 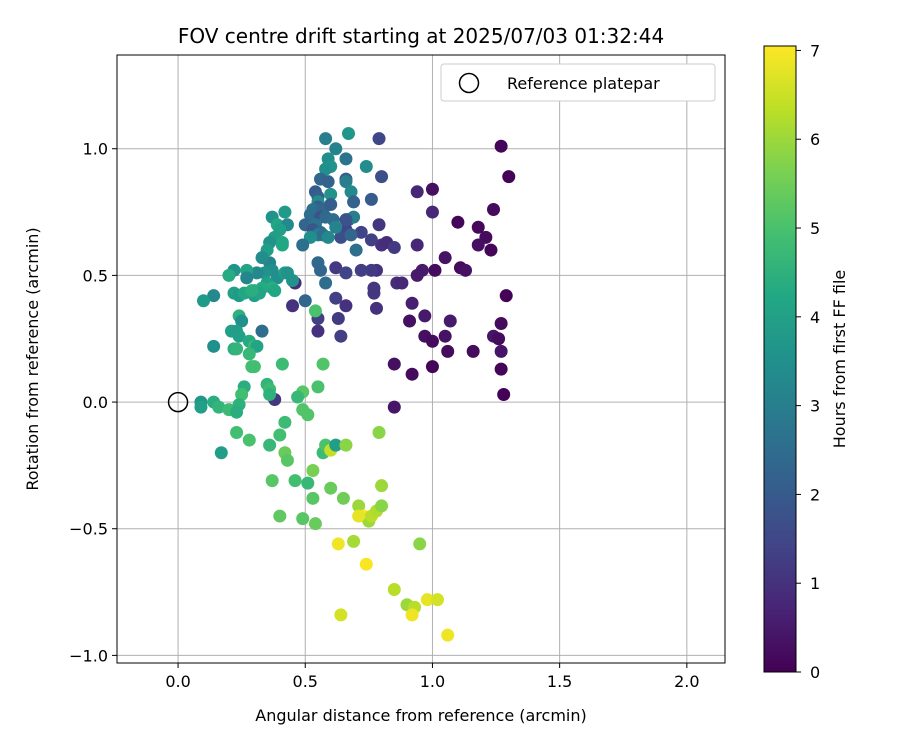 I want to click on legend: Reference platepar, so click(x=578, y=82).